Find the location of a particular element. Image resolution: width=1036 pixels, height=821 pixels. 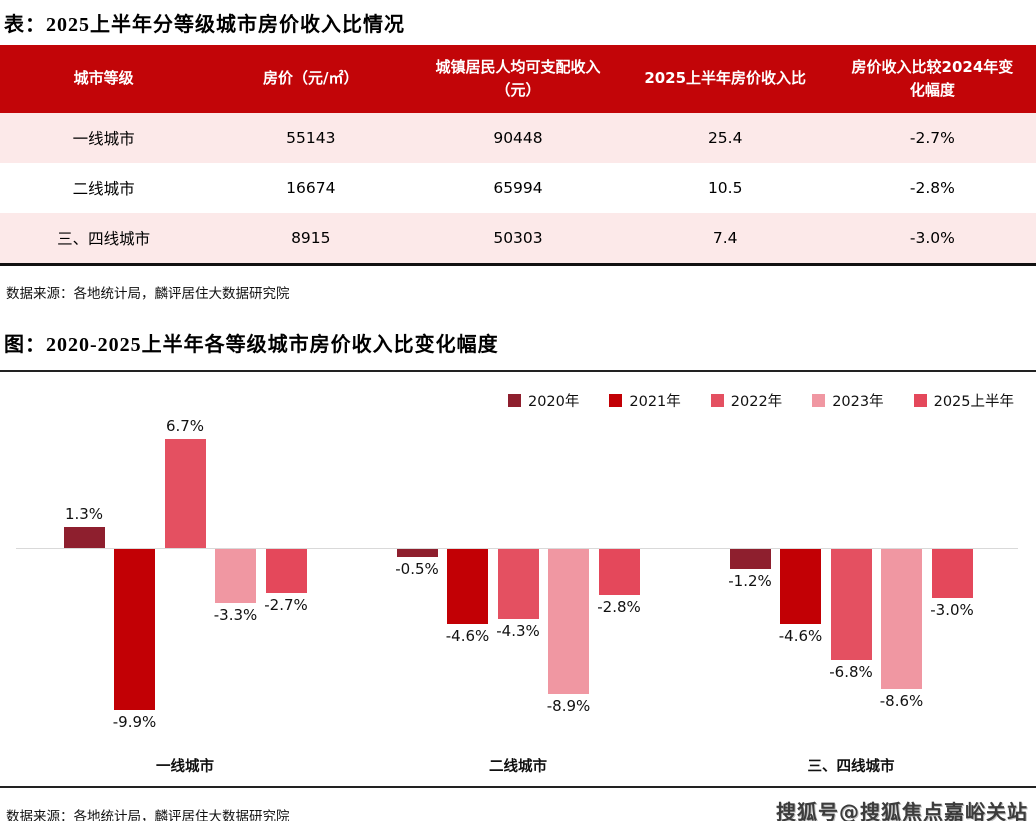

cell-tier: 一线城市 is located at coordinates (103, 139).